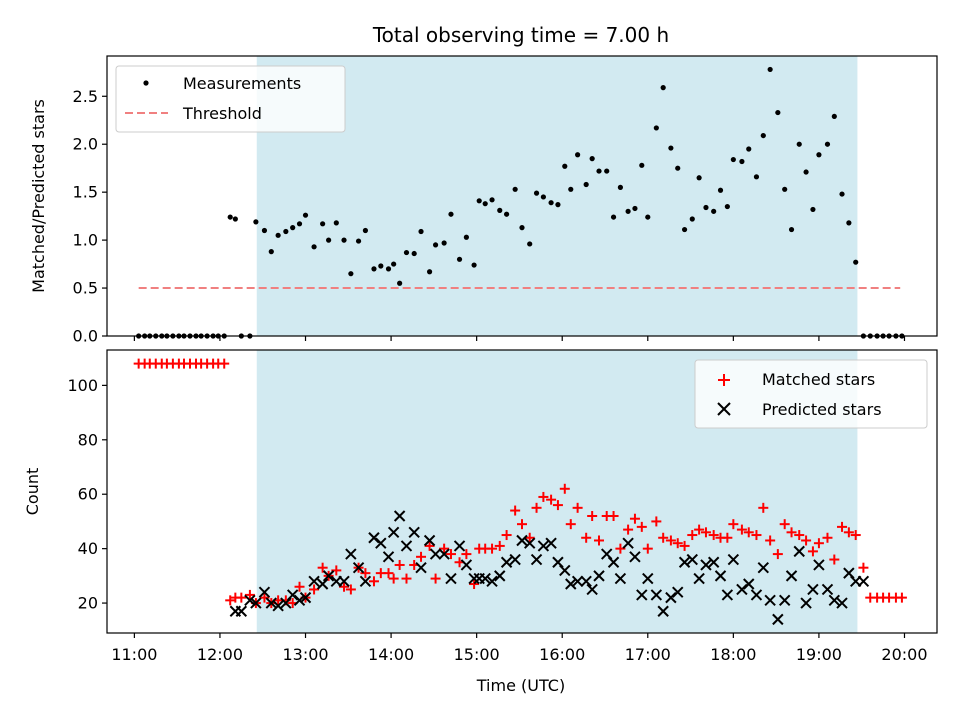 The width and height of the screenshot is (960, 720). I want to click on y-tick-label: 1.0, so click(85, 240).